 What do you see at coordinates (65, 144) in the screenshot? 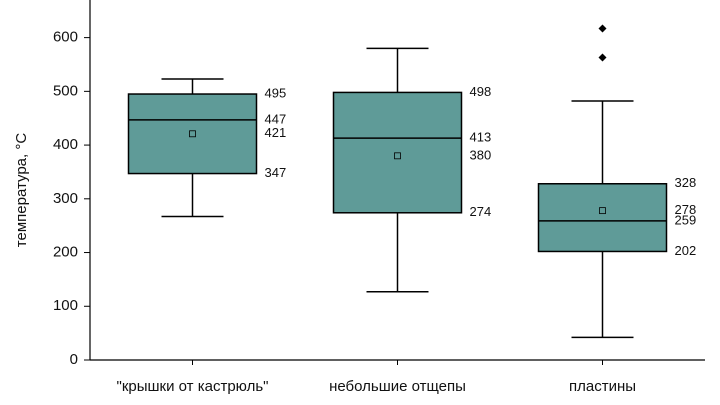
I see `y-tick-label: 400` at bounding box center [65, 144].